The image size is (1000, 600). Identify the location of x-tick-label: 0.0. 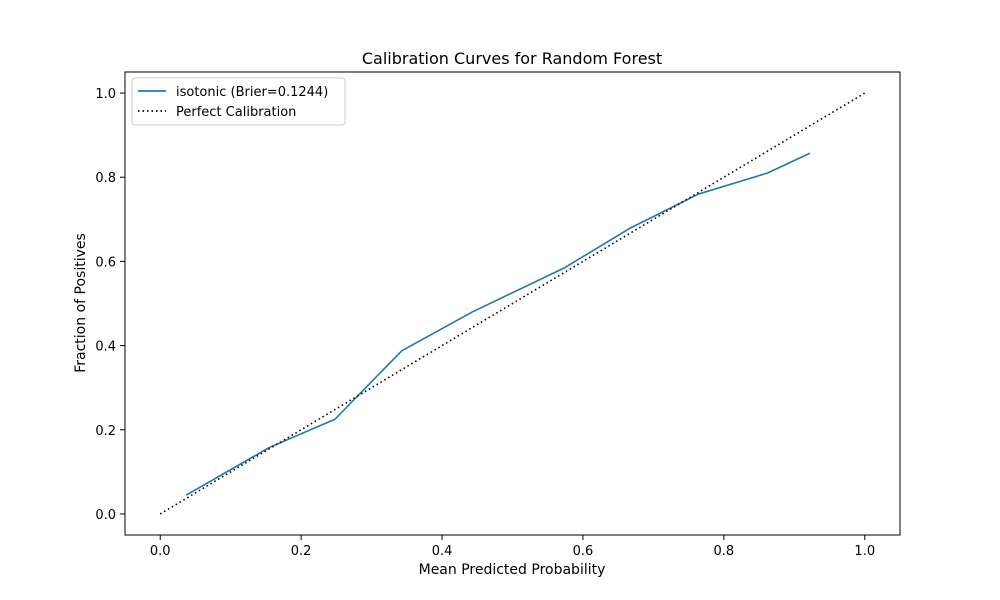
(160, 551).